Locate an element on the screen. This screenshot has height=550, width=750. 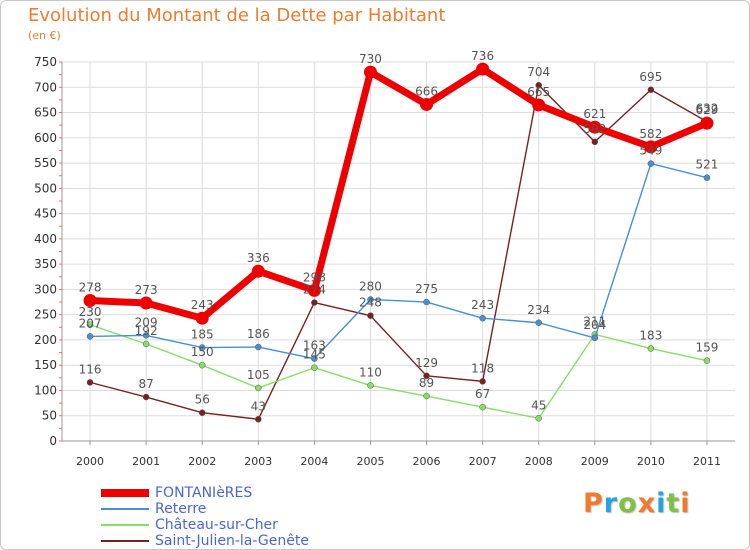
logo-letter: i is located at coordinates (661, 503).